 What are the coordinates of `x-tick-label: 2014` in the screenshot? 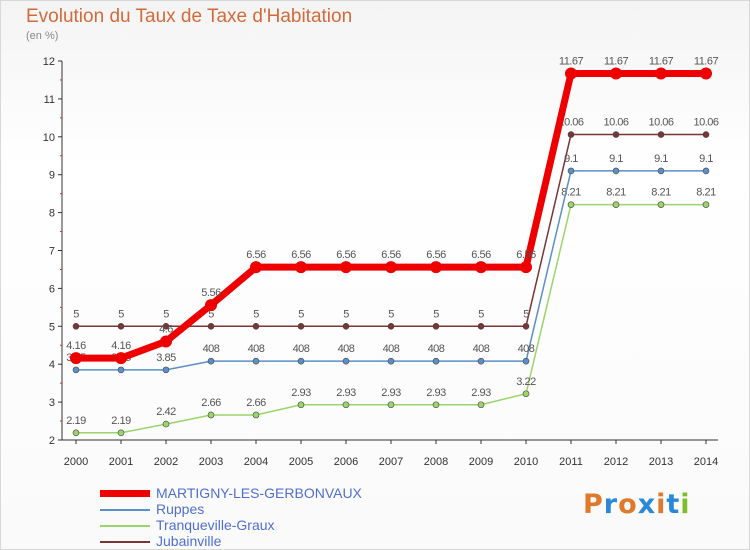 It's located at (706, 462).